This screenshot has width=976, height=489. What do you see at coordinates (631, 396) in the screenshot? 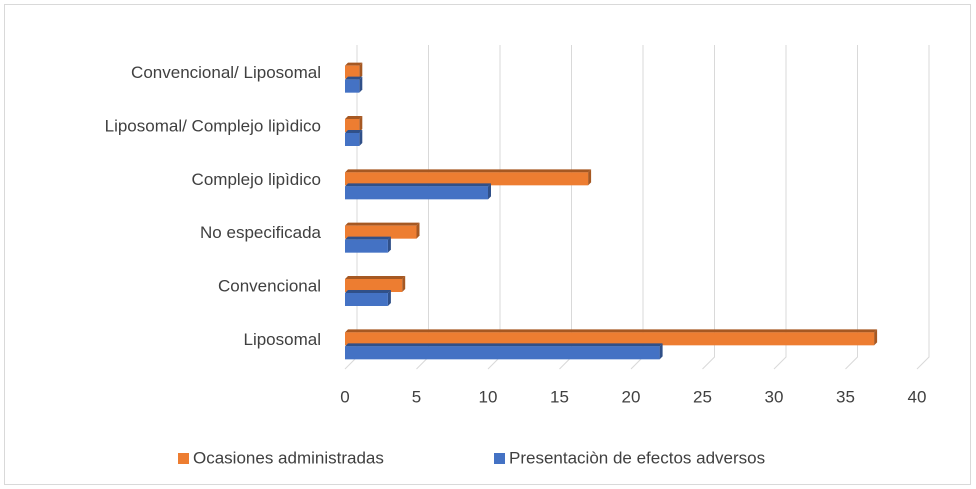
I see `x-tick-label: 20` at bounding box center [631, 396].